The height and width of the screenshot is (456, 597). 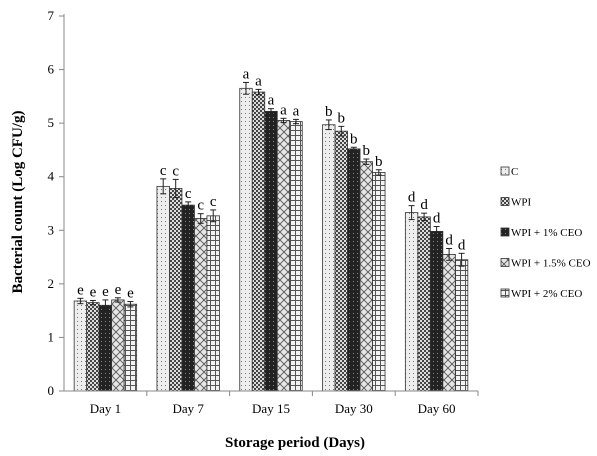 What do you see at coordinates (51, 69) in the screenshot?
I see `y-tick-label: 6` at bounding box center [51, 69].